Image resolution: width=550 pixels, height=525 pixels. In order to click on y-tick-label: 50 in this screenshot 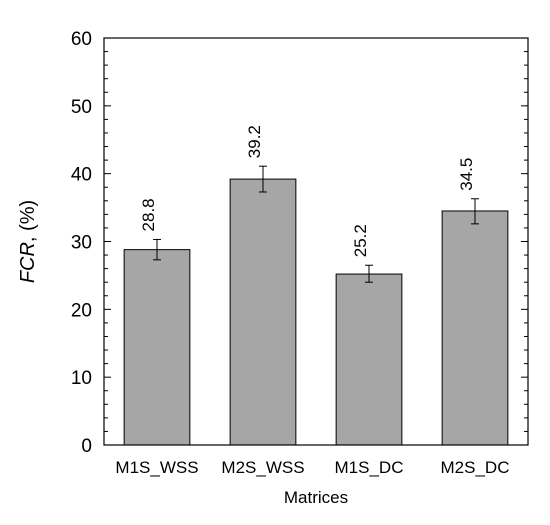, I will do `click(81, 107)`.